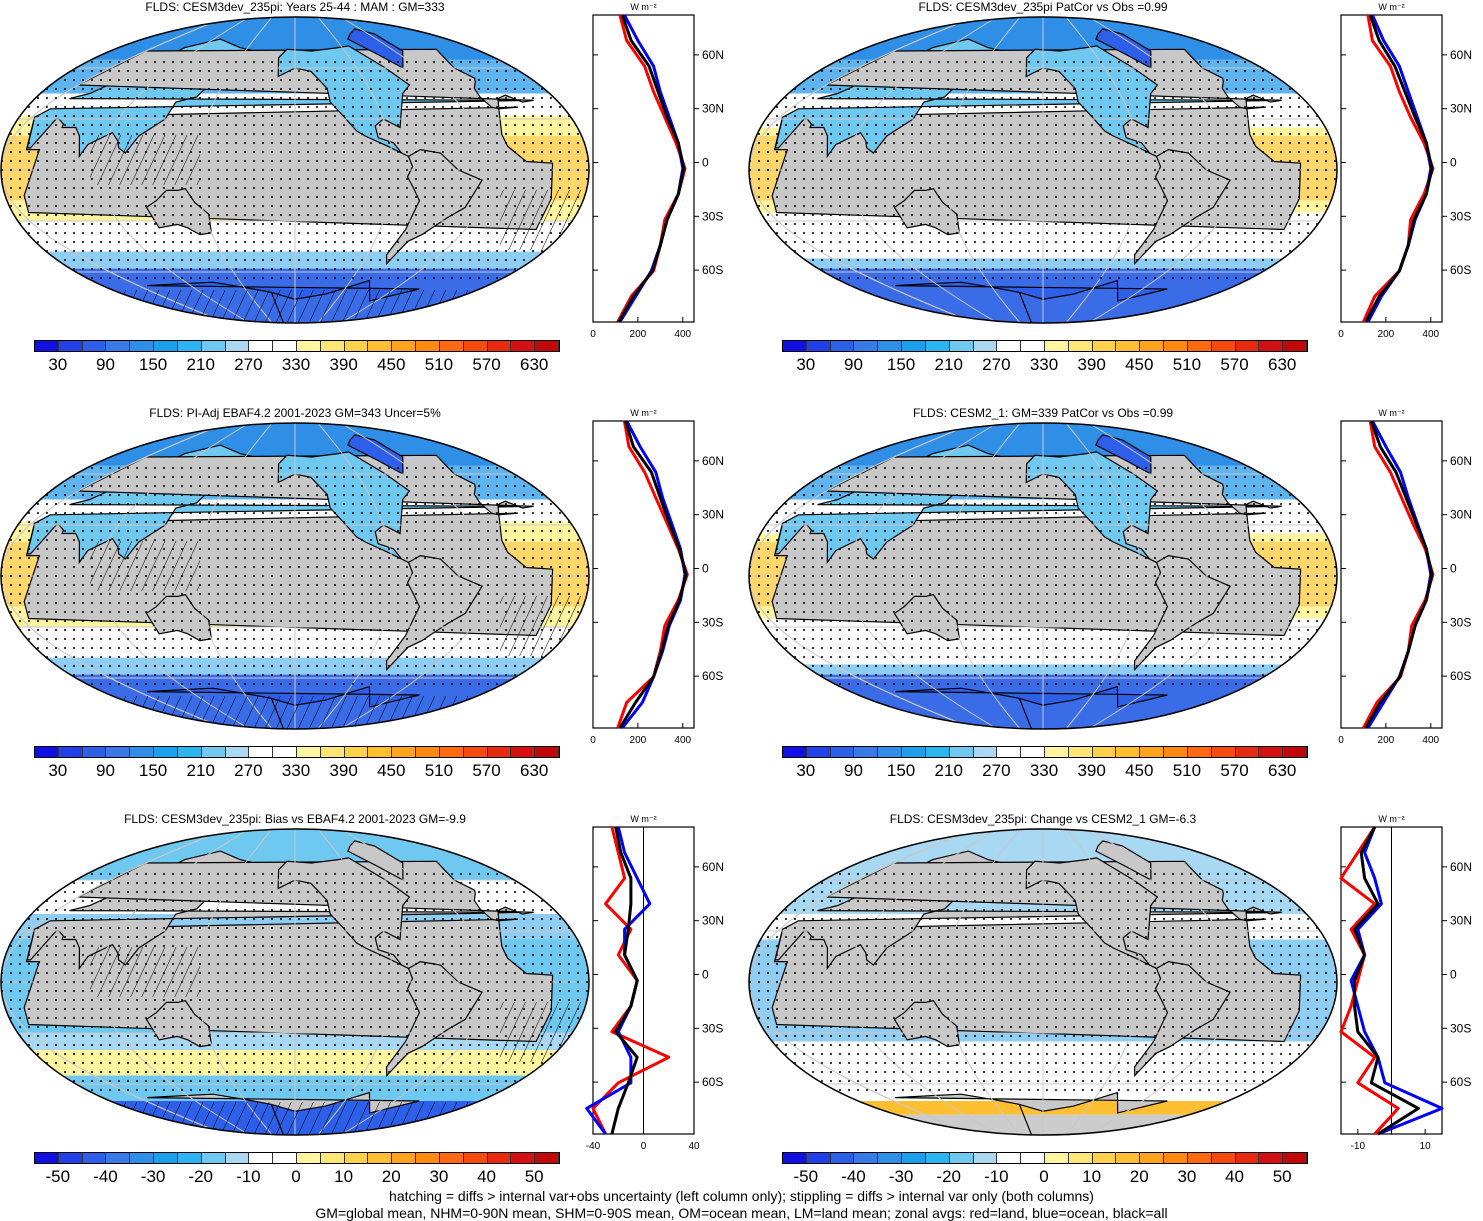  What do you see at coordinates (1044, 772) in the screenshot?
I see `colorbar-labels: 30 90 150 210 270 330 390 450 510 570 630` at bounding box center [1044, 772].